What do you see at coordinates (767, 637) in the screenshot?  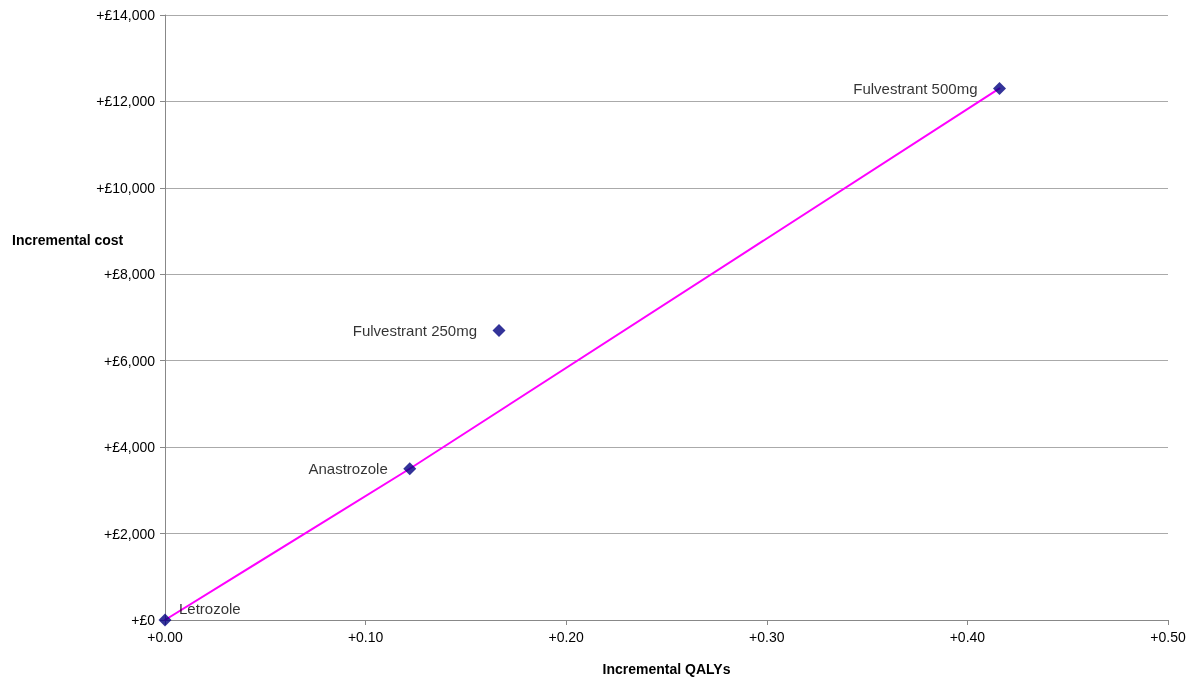 I see `x-tick-label: +0.30` at bounding box center [767, 637].